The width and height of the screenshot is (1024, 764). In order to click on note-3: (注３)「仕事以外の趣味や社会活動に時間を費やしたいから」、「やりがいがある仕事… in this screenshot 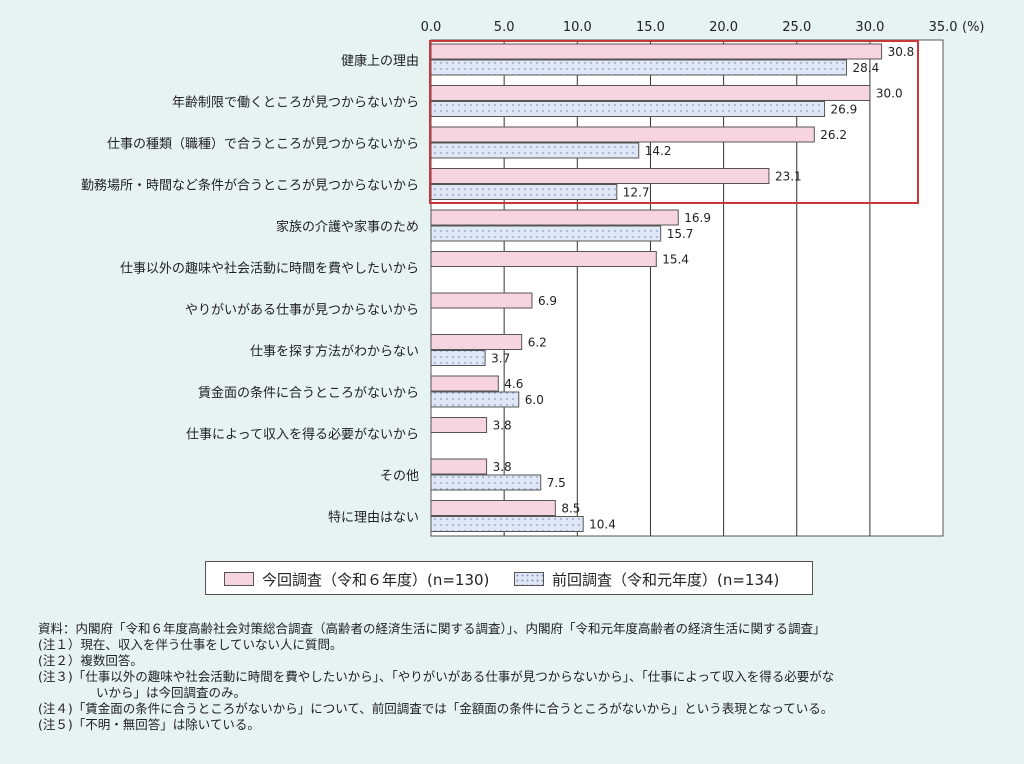, I will do `click(436, 676)`.